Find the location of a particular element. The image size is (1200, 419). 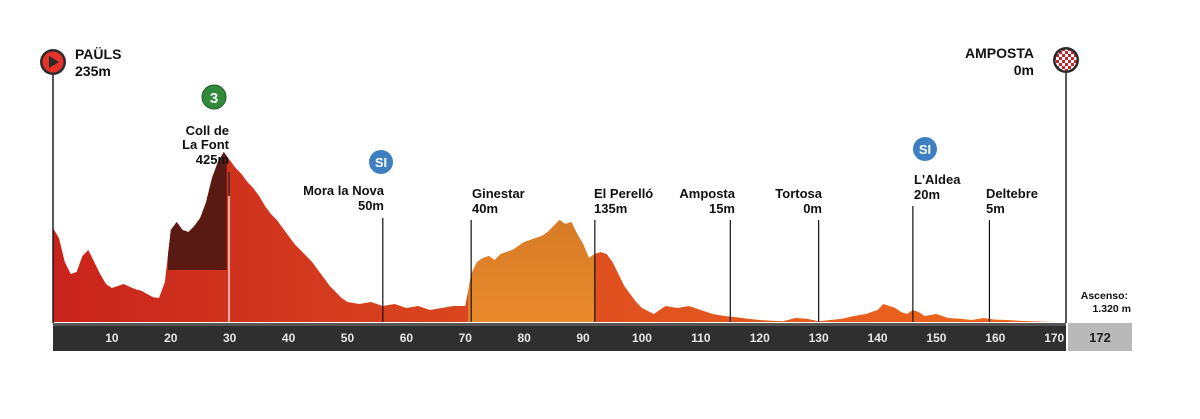

waypoint-perello-name: El Perelló is located at coordinates (623, 193).